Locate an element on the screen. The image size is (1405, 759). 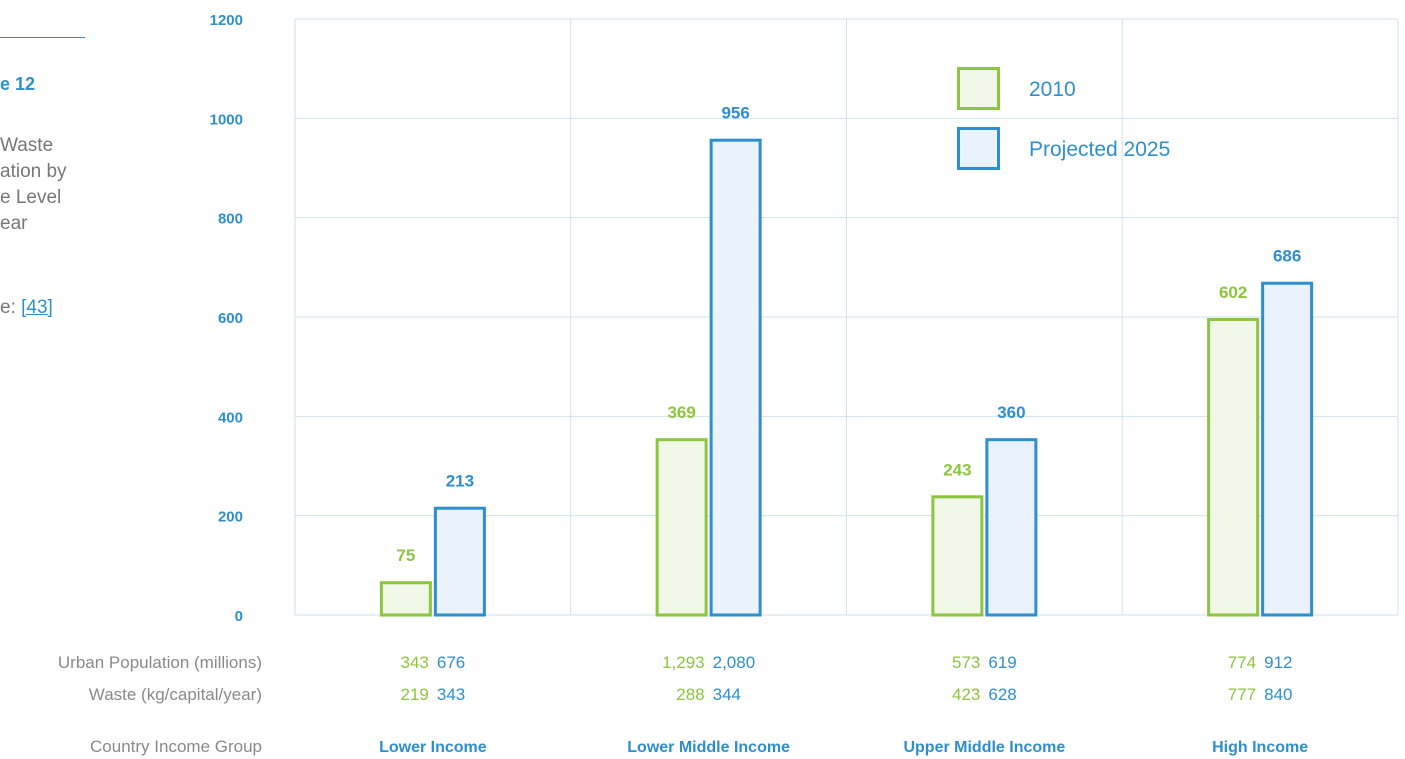
category-label: Lower Income is located at coordinates (433, 747).